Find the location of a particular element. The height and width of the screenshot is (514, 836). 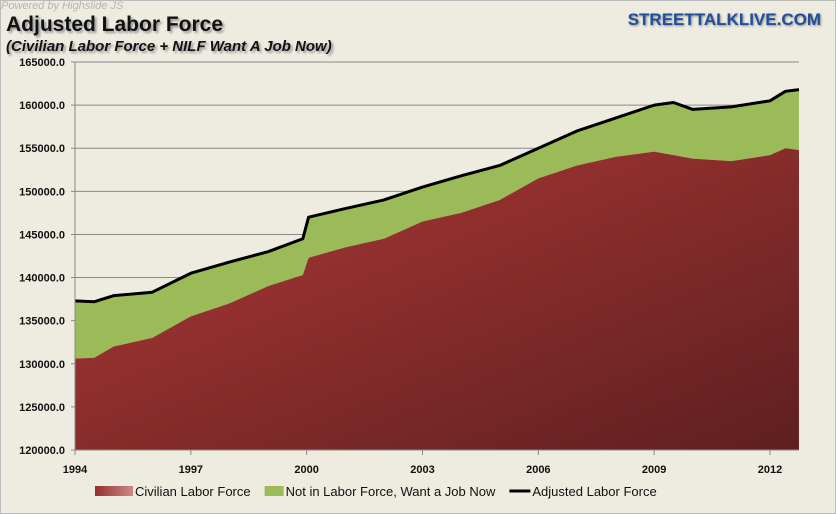

x-tick-label: 2009 is located at coordinates (654, 470).